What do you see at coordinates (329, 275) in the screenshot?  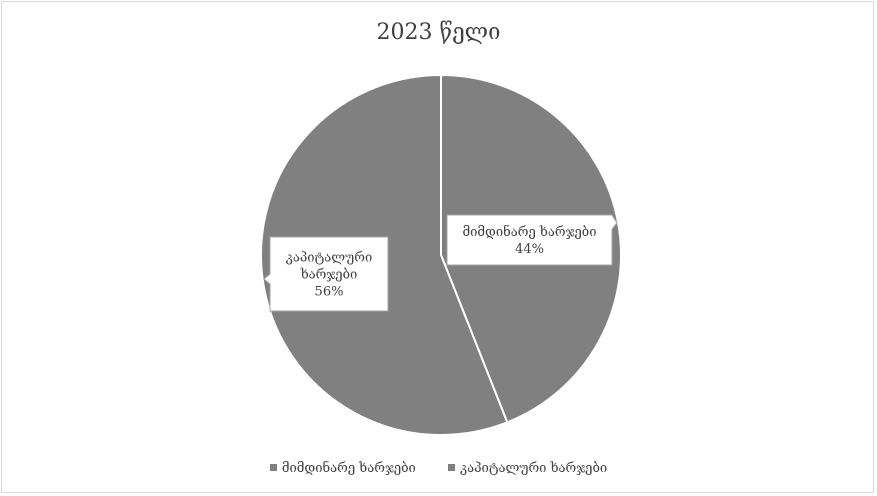 I see `data-label-capital-expenses-text: ხარჯები` at bounding box center [329, 275].